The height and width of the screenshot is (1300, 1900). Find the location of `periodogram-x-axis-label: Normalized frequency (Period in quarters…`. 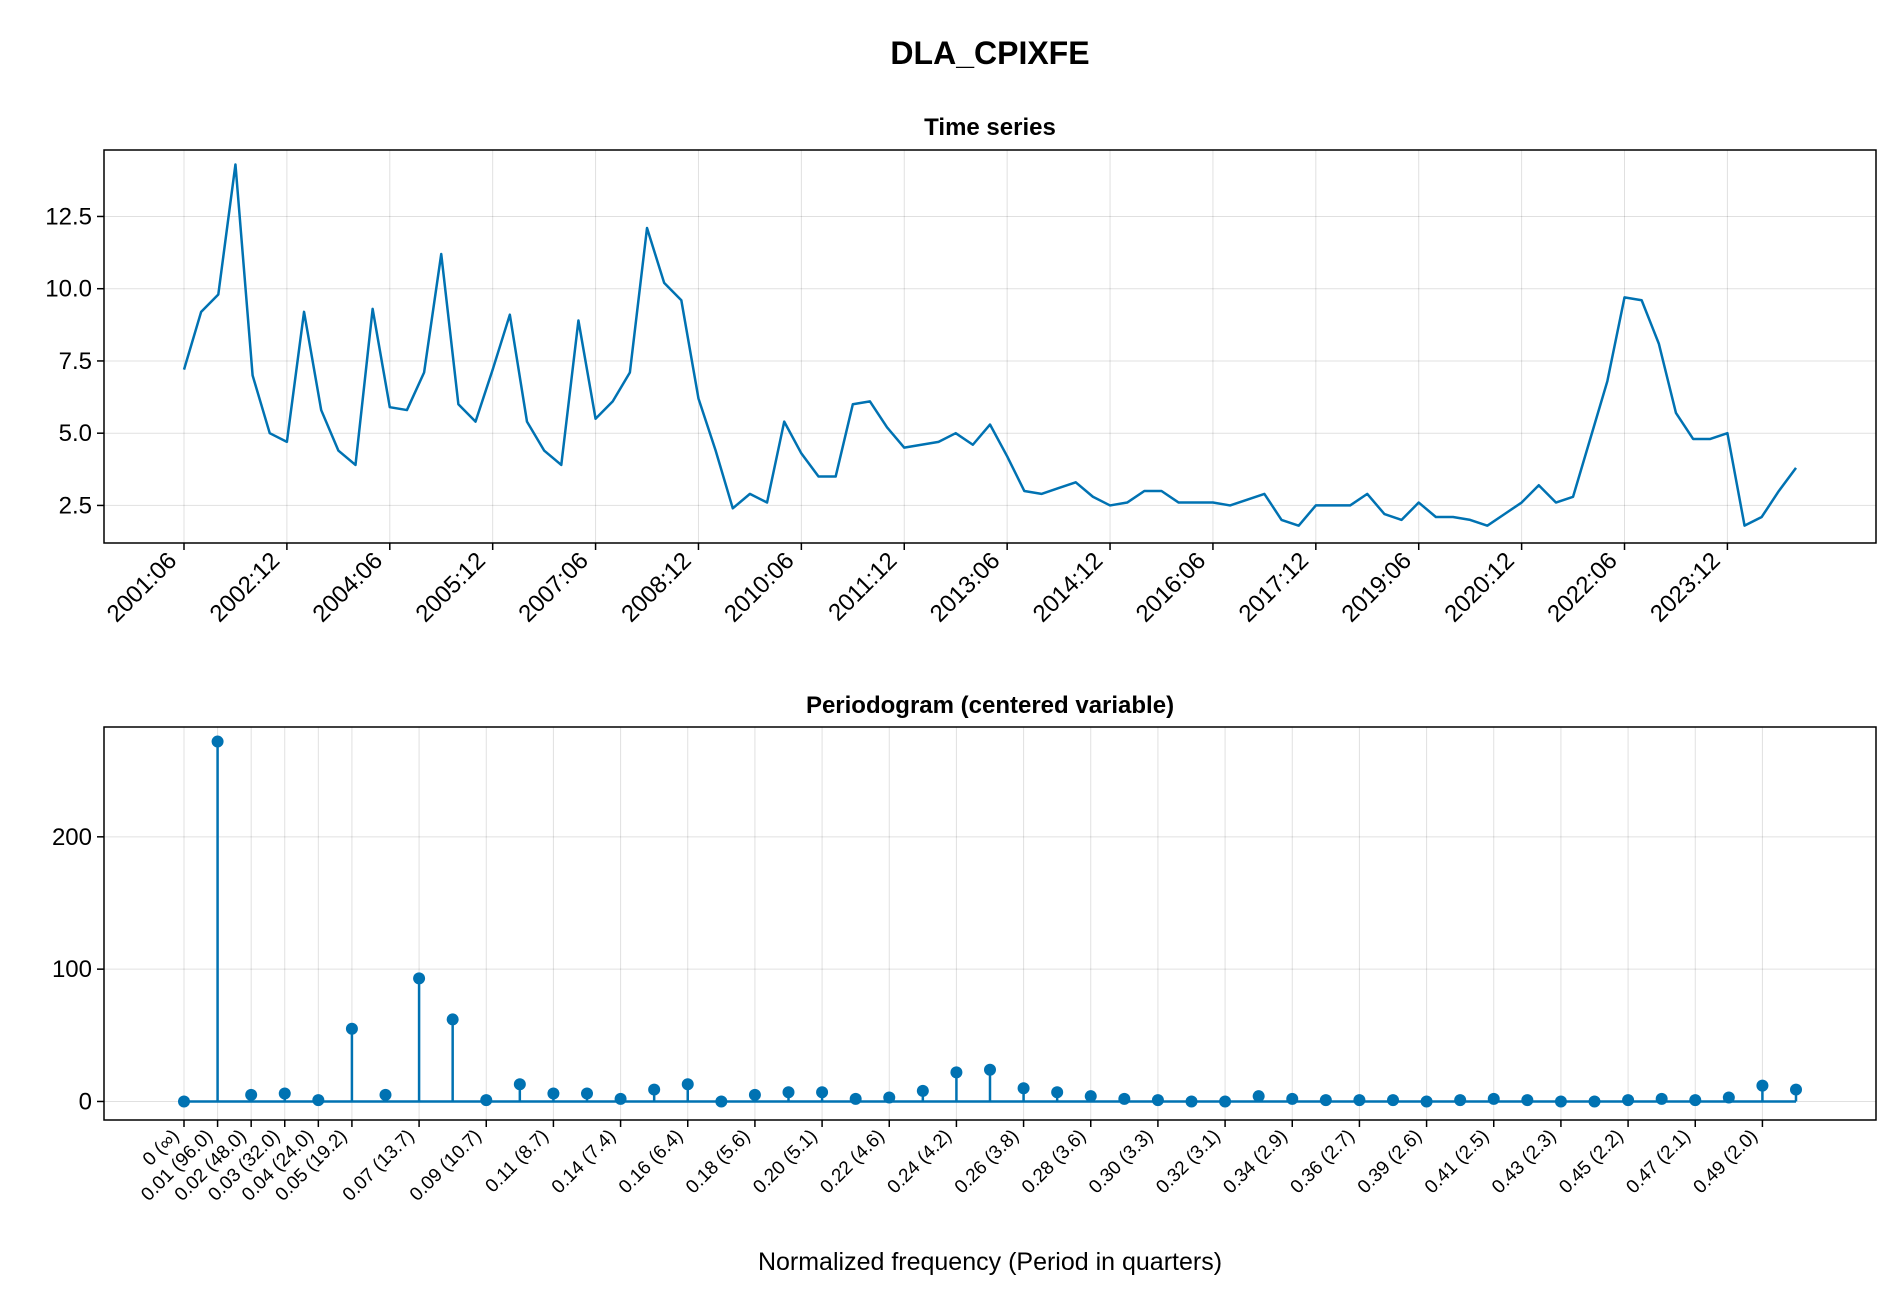

periodogram-x-axis-label: Normalized frequency (Period in quarters… is located at coordinates (990, 1262).